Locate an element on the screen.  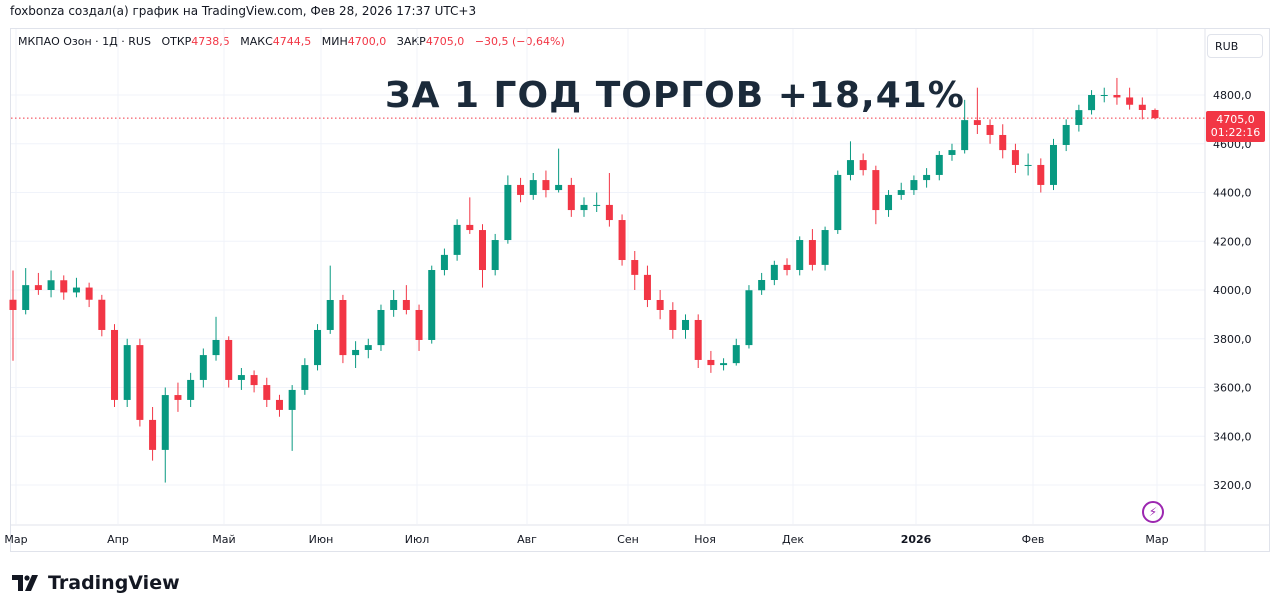
x-tick-label: Фев is located at coordinates (1033, 539).